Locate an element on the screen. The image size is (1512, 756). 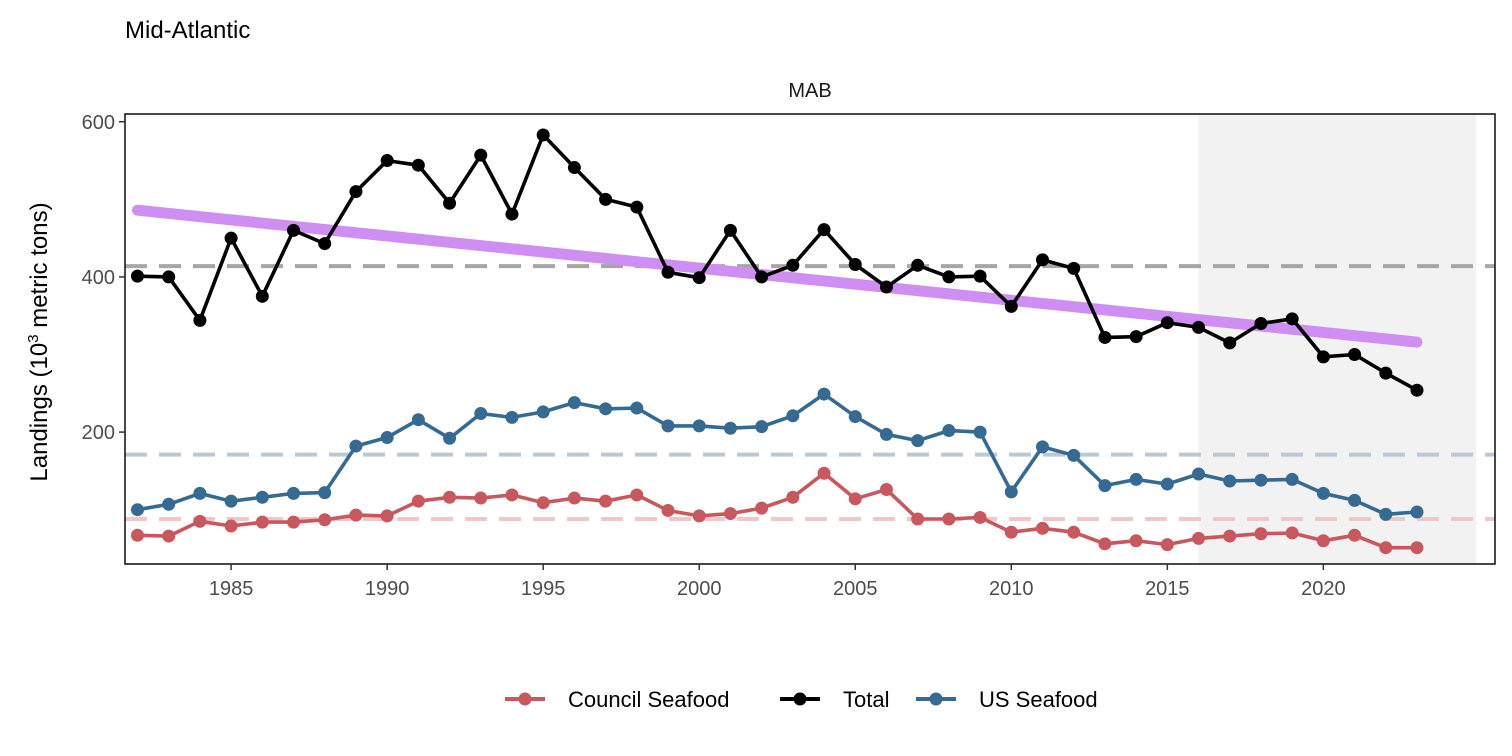
x-tick-label: 1985 is located at coordinates (231, 589).